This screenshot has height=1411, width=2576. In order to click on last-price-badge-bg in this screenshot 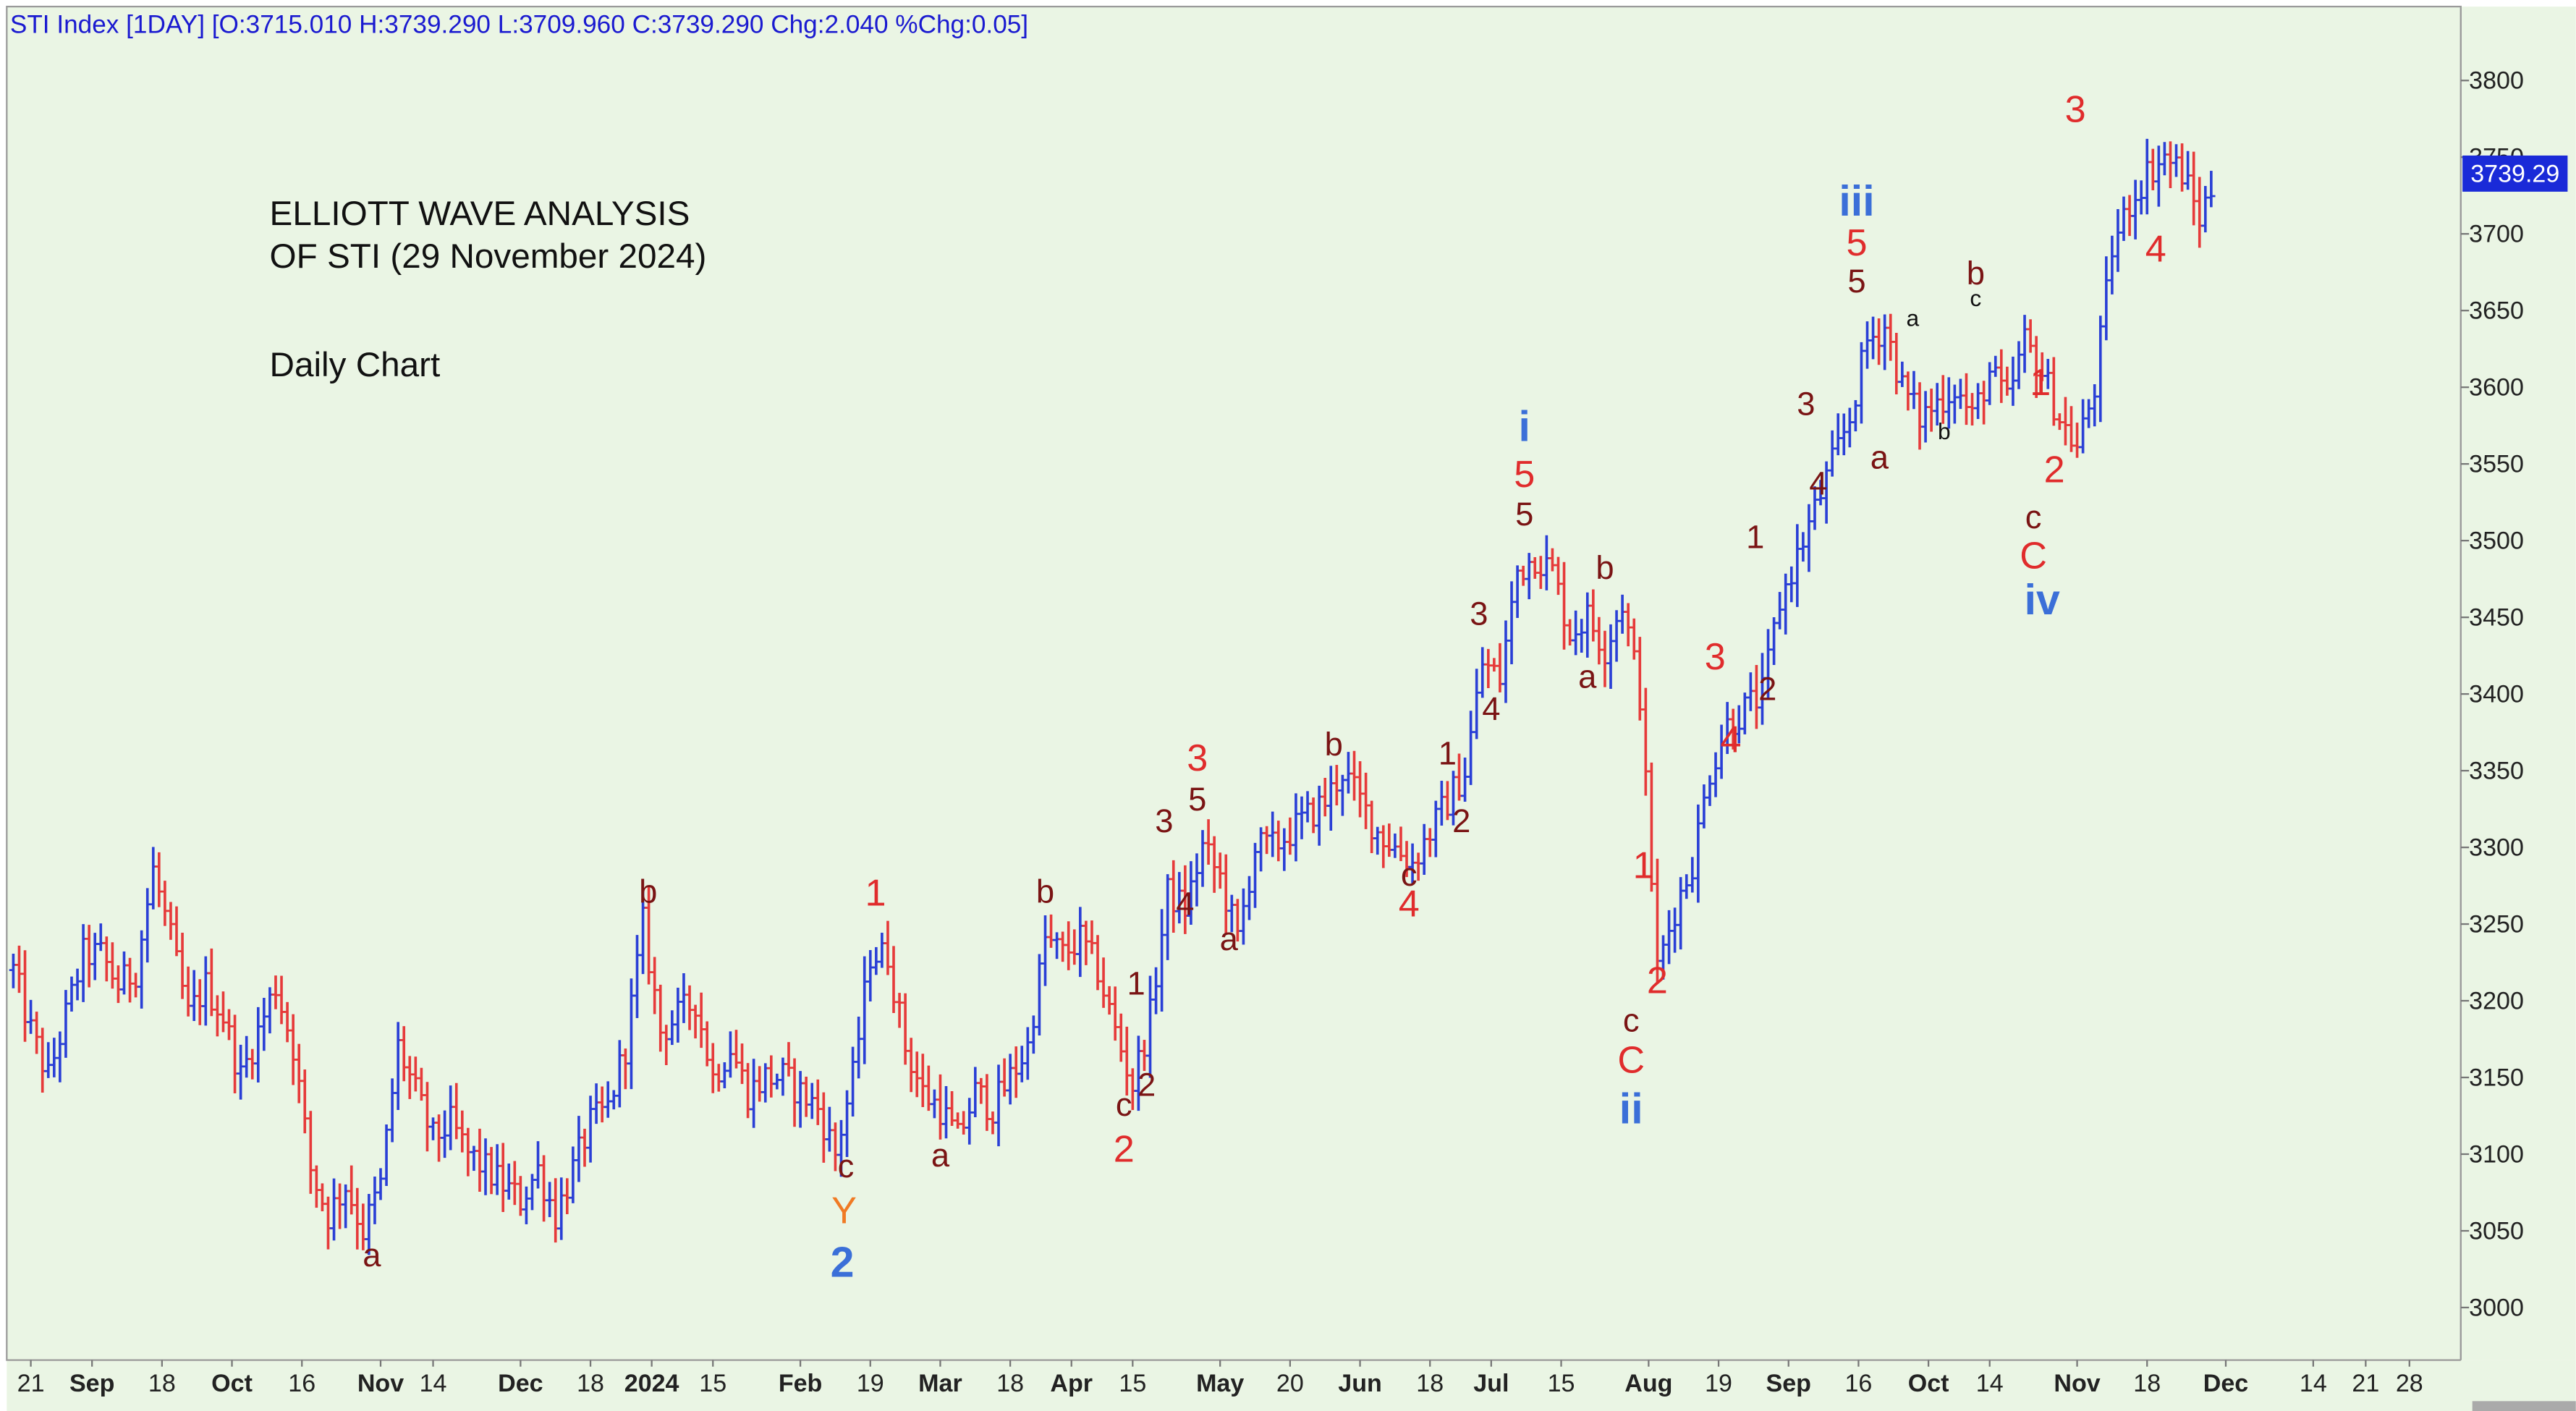, I will do `click(2515, 173)`.